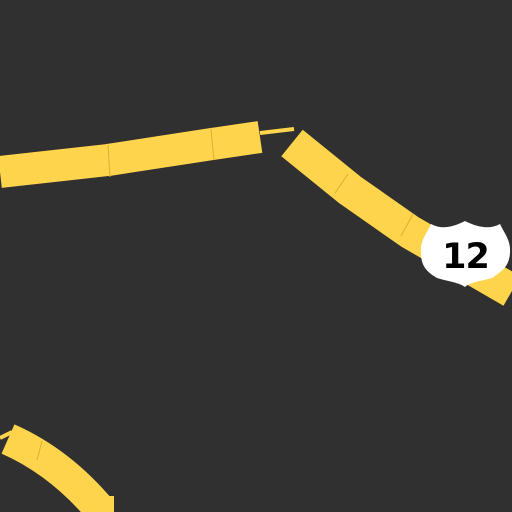 This screenshot has width=512, height=512. I want to click on road-bridge-connector, so click(277, 131).